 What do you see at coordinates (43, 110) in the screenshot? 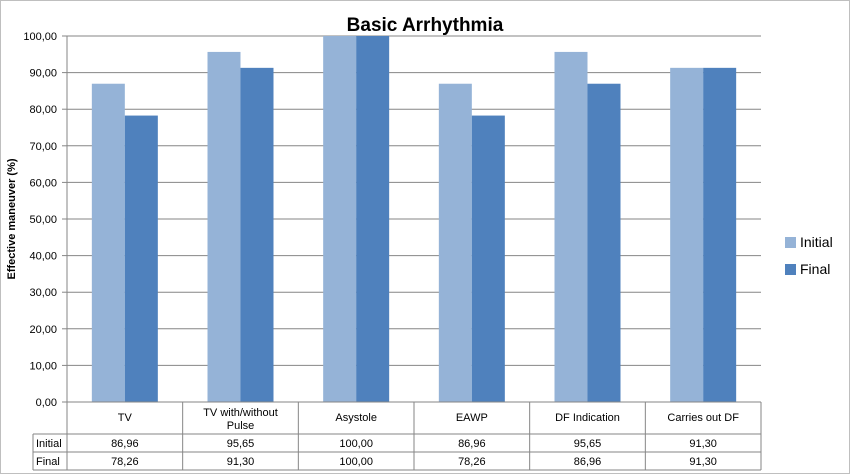
I see `y-tick-label: 80,00` at bounding box center [43, 110].